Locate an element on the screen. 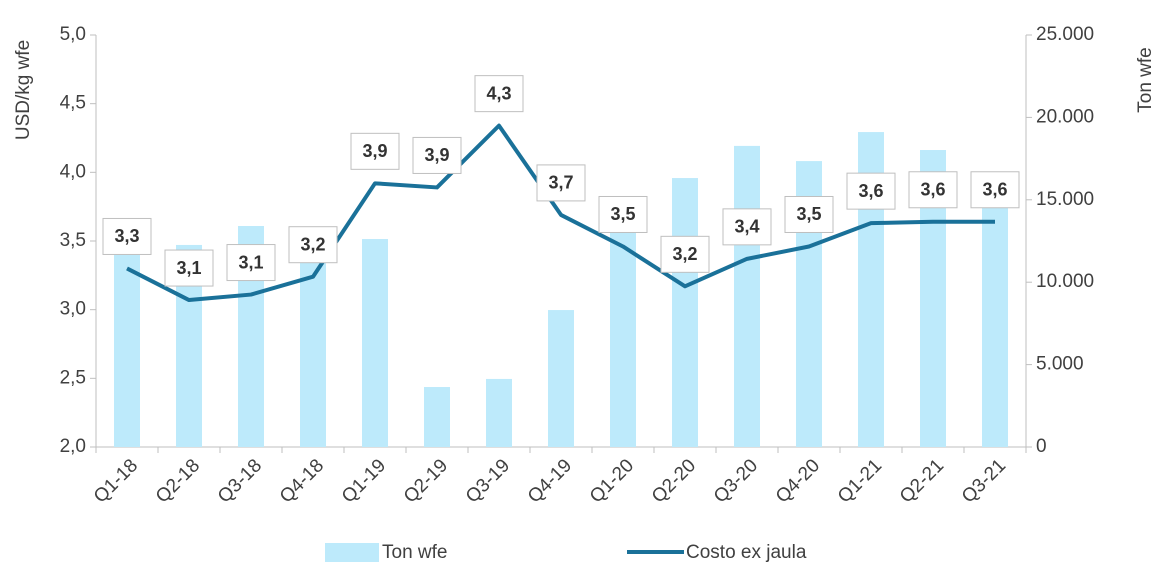  x-tick-label: Q1-18 is located at coordinates (116, 481).